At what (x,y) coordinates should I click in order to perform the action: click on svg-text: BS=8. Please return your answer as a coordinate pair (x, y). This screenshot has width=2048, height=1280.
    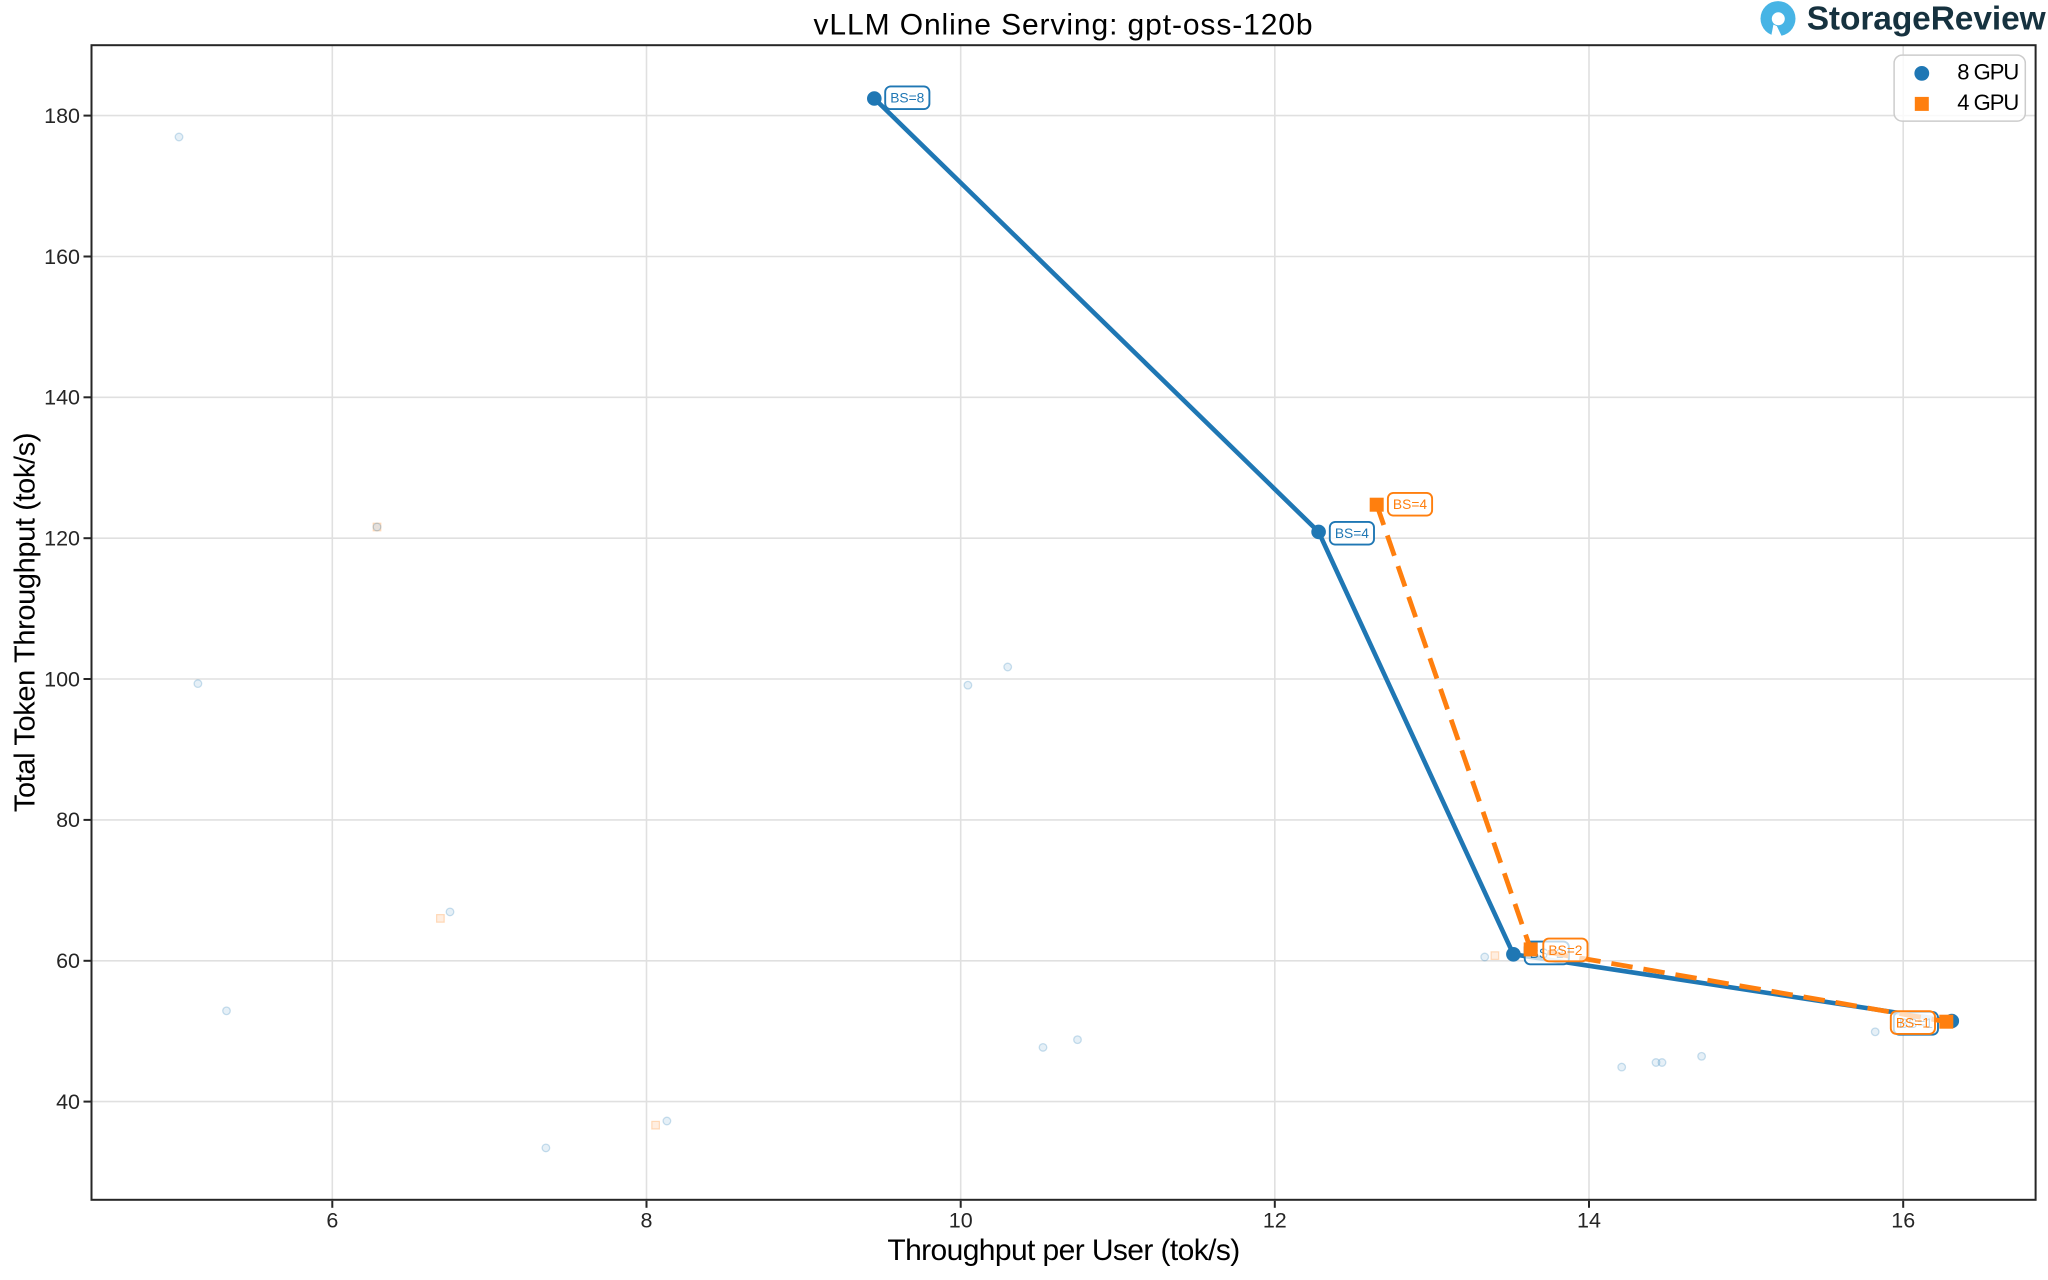
    Looking at the image, I should click on (907, 98).